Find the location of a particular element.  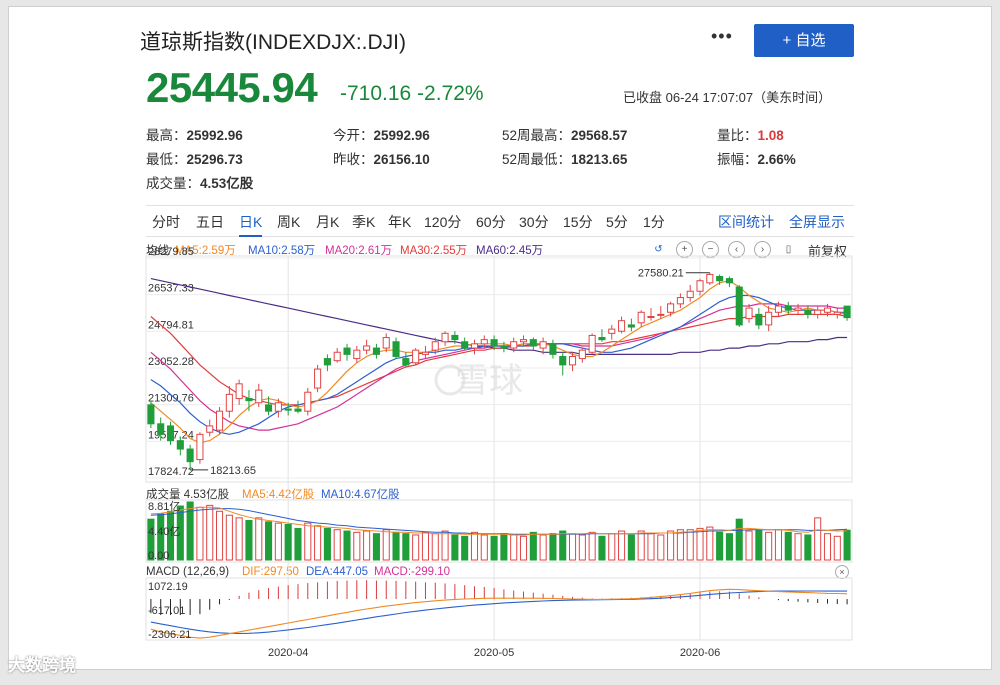

tab-yearly-k: 年K is located at coordinates (400, 222).